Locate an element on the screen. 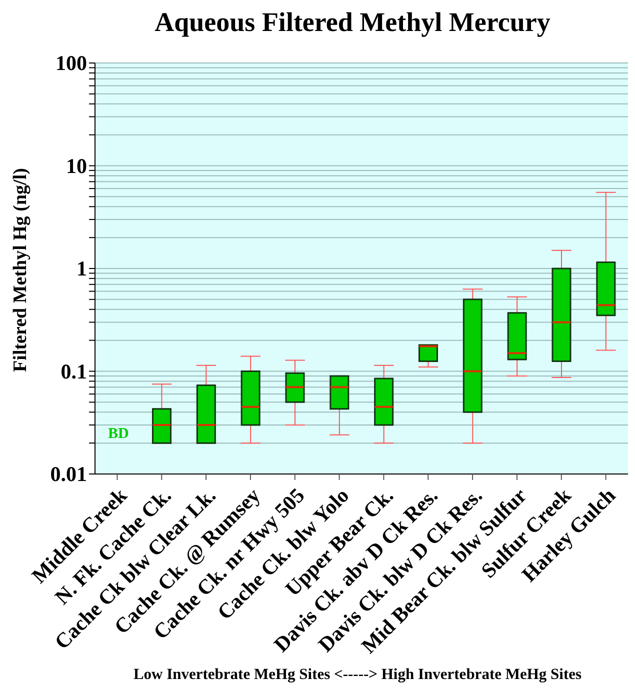 The image size is (635, 698). x-axis-title: Low Invertebrate MeHg Sites <-----> High Invertebrate MeHg Sites is located at coordinates (357, 675).